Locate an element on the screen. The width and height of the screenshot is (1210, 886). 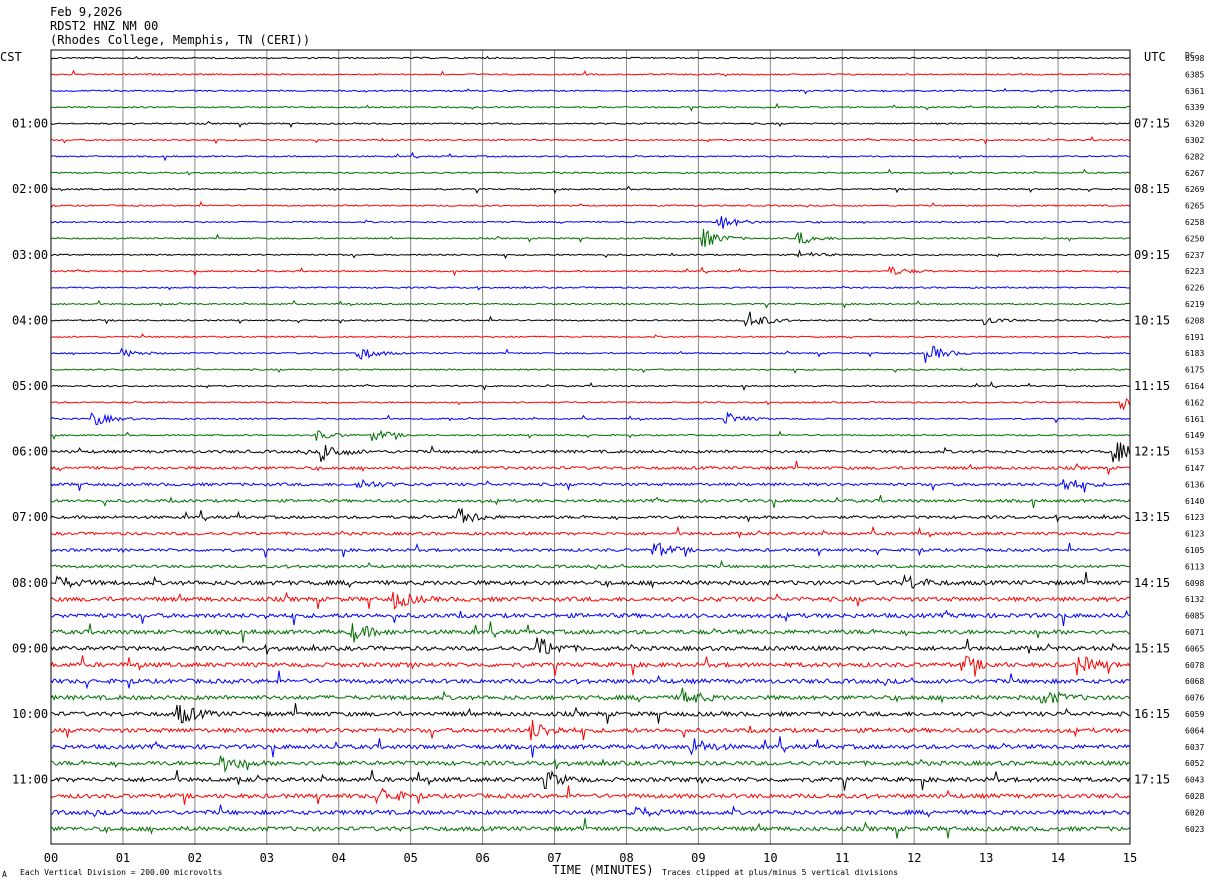
right-hour-label: 09:15 is located at coordinates (1152, 255).